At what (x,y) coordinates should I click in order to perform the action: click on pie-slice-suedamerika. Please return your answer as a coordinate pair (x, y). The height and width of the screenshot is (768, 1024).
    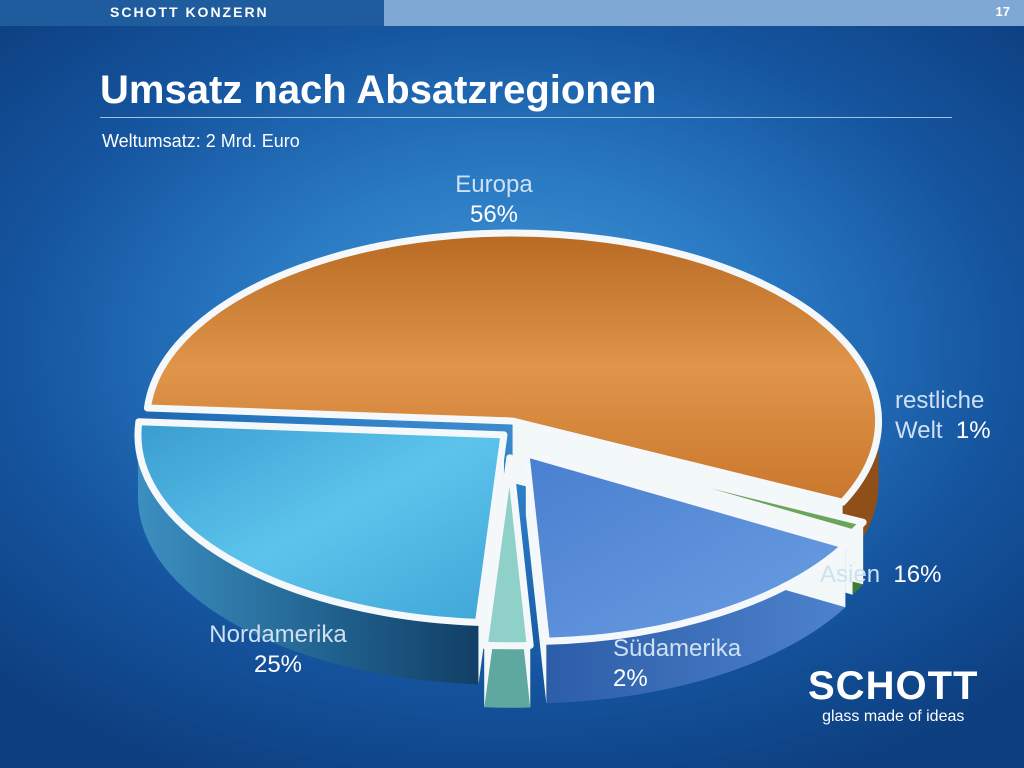
    Looking at the image, I should click on (507, 552).